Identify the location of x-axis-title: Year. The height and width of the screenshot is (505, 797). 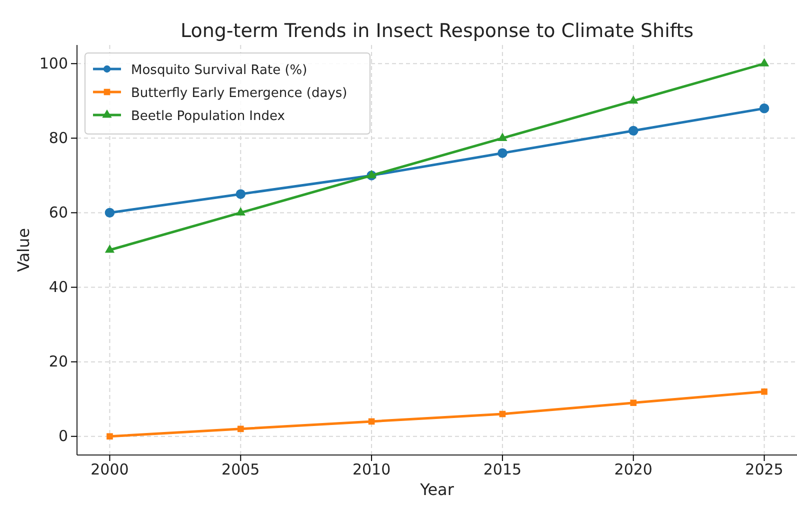
(436, 489).